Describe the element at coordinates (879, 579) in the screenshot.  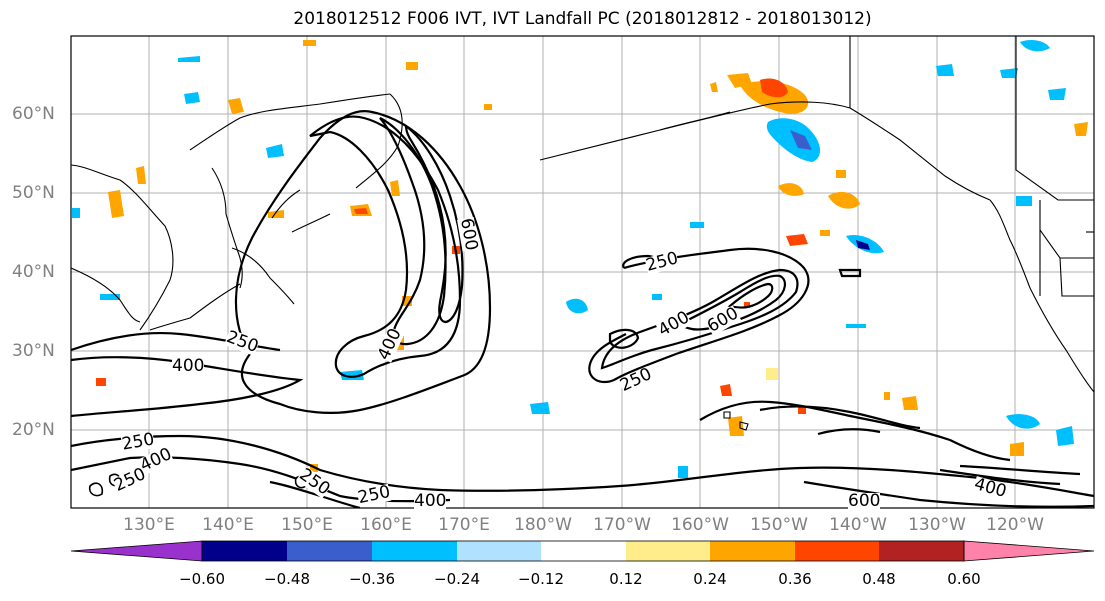
I see `colorbar-tick: 0.48` at that location.